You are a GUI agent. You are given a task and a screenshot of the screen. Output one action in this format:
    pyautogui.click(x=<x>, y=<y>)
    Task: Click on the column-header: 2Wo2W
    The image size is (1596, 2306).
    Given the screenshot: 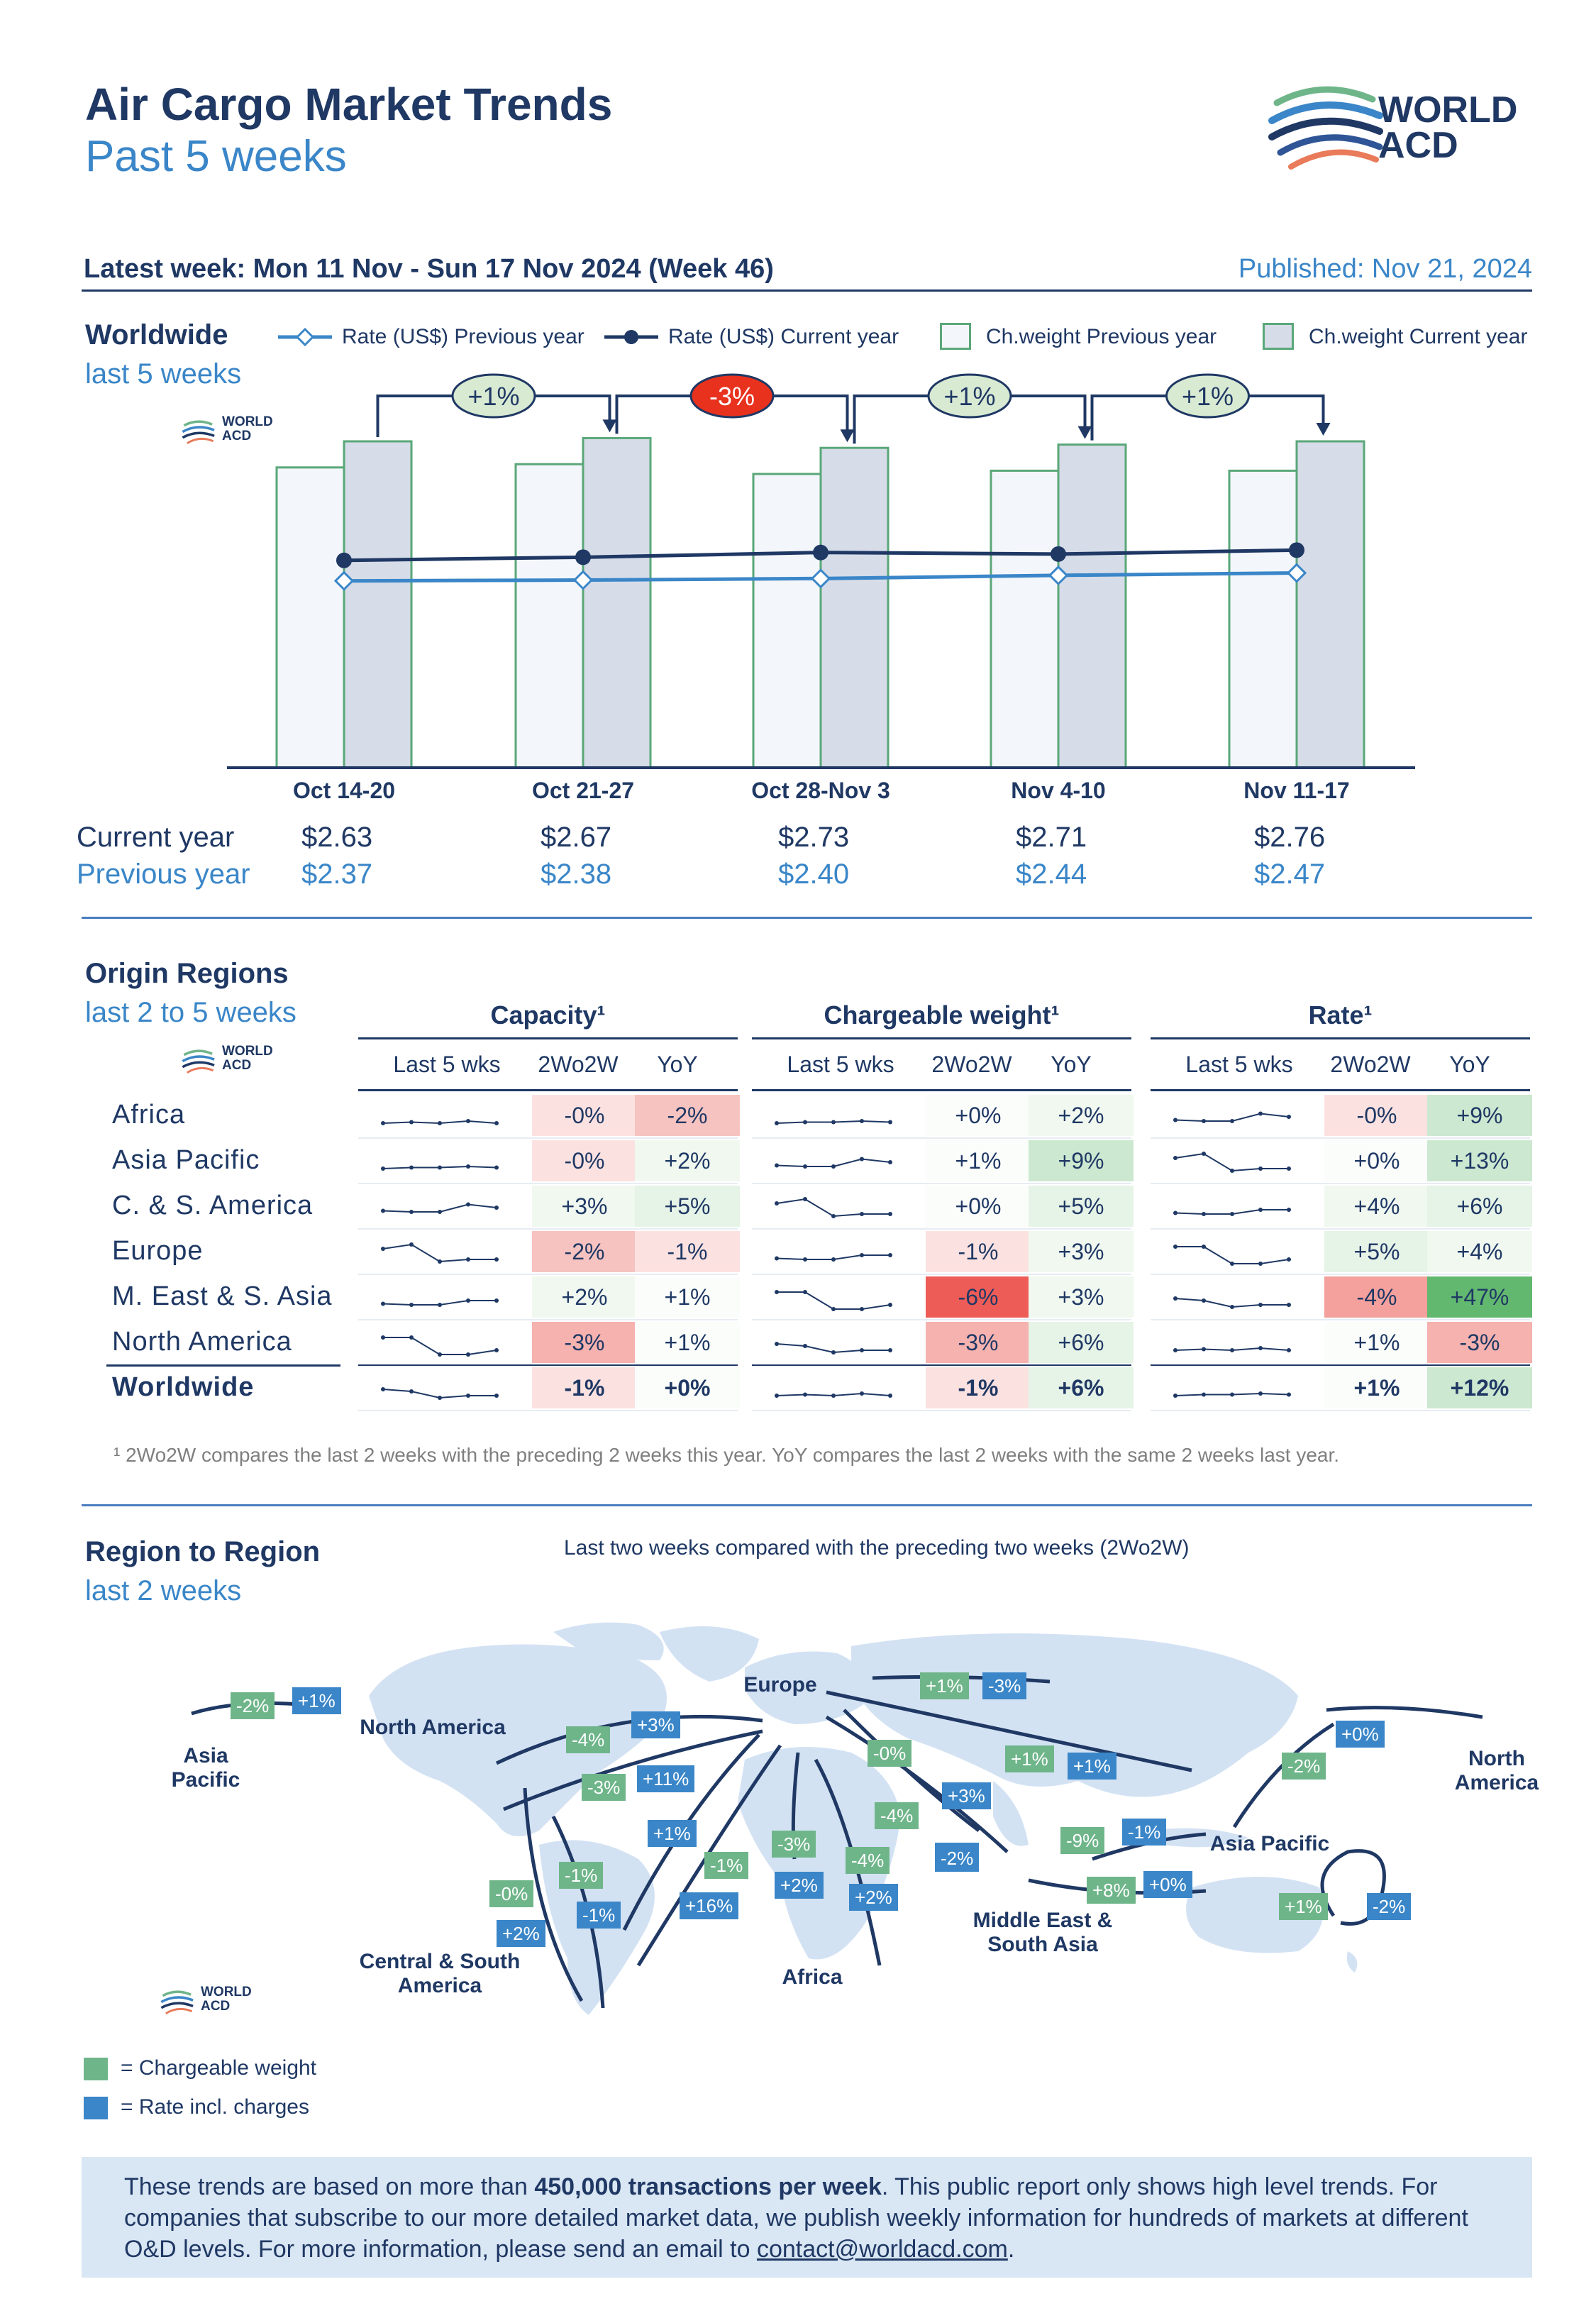 What is the action you would take?
    pyautogui.click(x=971, y=1064)
    